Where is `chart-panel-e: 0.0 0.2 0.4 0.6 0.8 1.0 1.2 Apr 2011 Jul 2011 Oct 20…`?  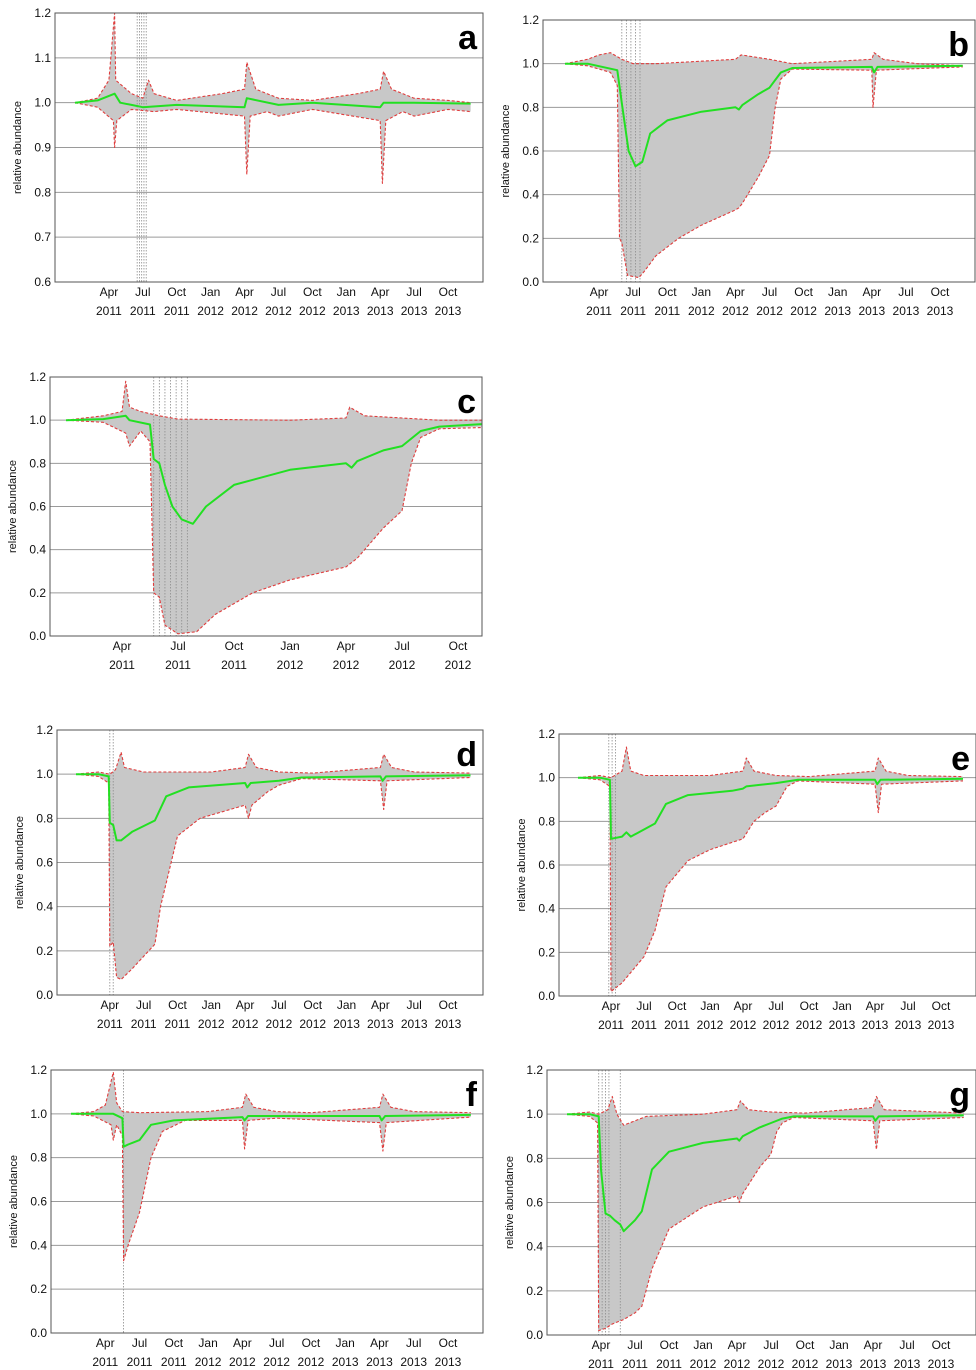
chart-panel-e: 0.0 0.2 0.4 0.6 0.8 1.0 1.2 Apr 2011 Jul 2011 Oct 20… is located at coordinates (739, 882).